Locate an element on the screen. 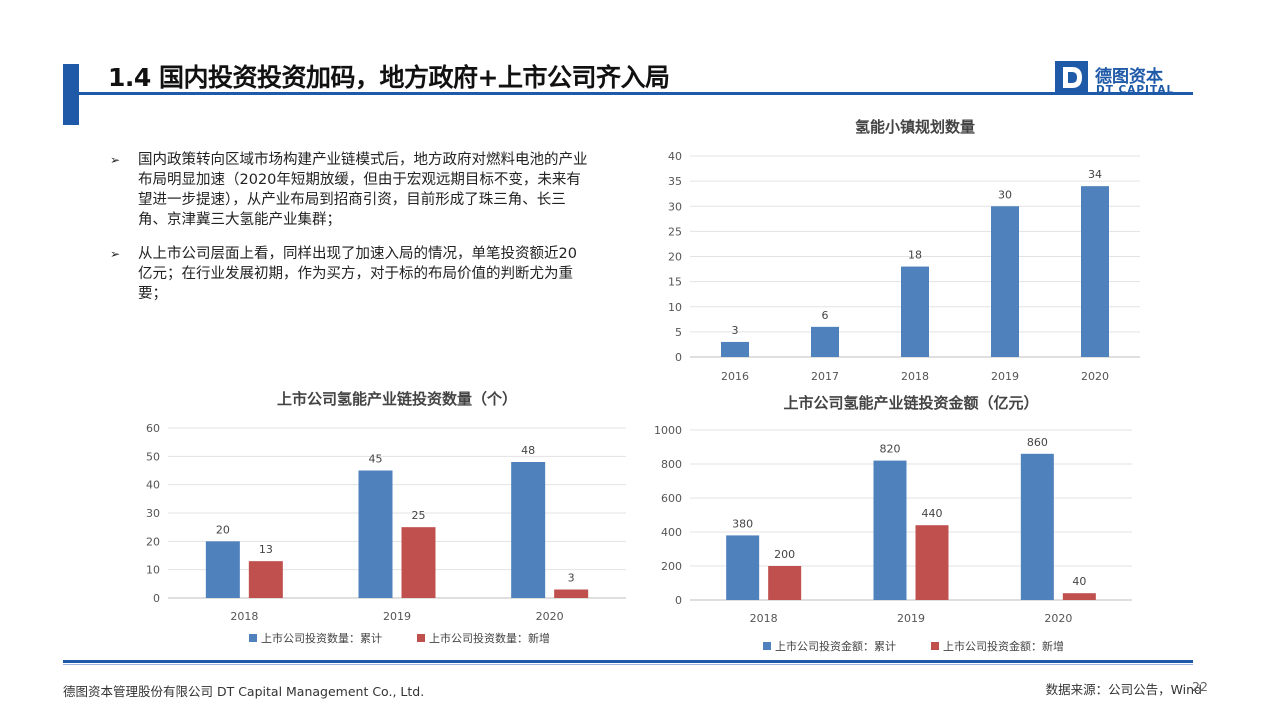 The image size is (1280, 720). data-label: 25 is located at coordinates (419, 515).